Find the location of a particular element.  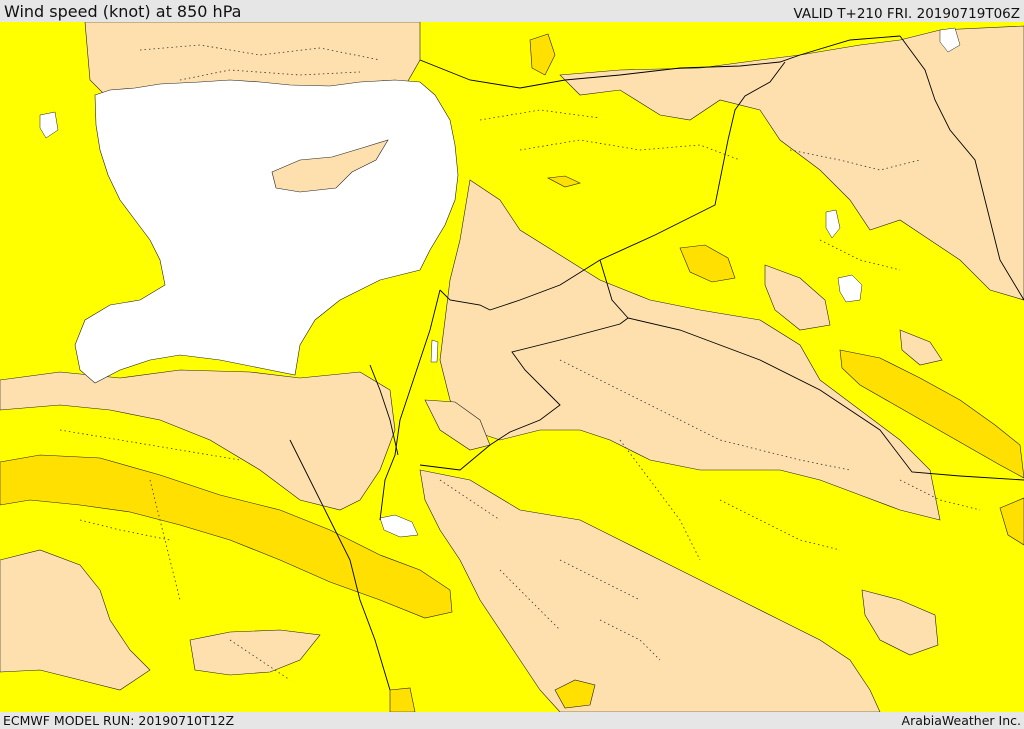

moderate-region-red-sea-south is located at coordinates (575, 694).